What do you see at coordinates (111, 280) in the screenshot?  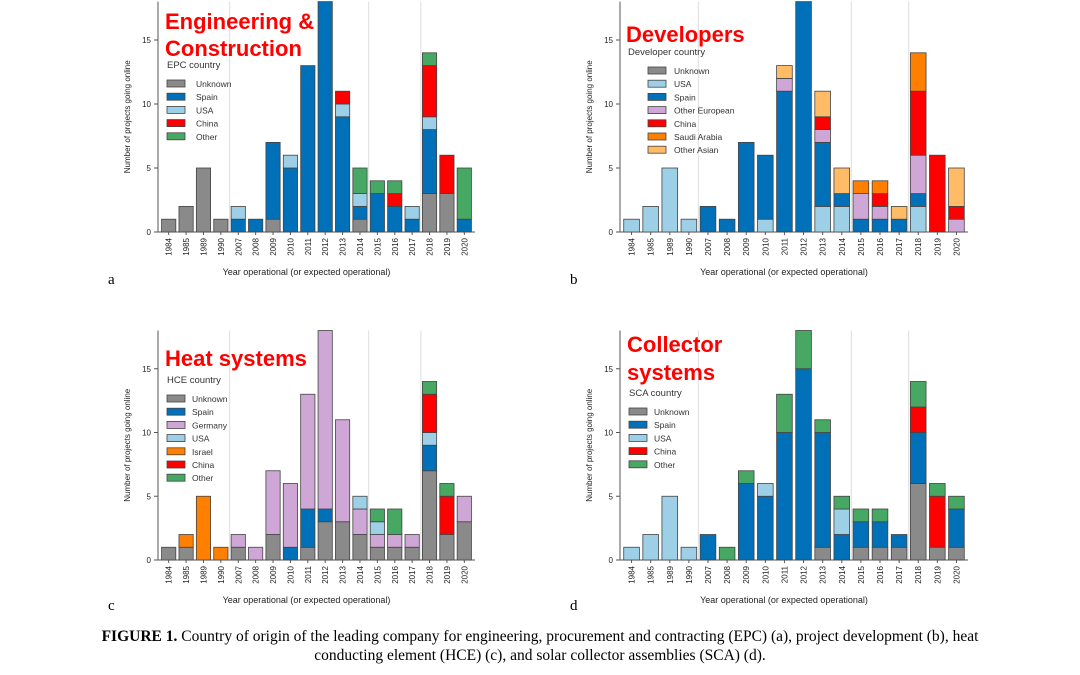 I see `panel-letter: a` at bounding box center [111, 280].